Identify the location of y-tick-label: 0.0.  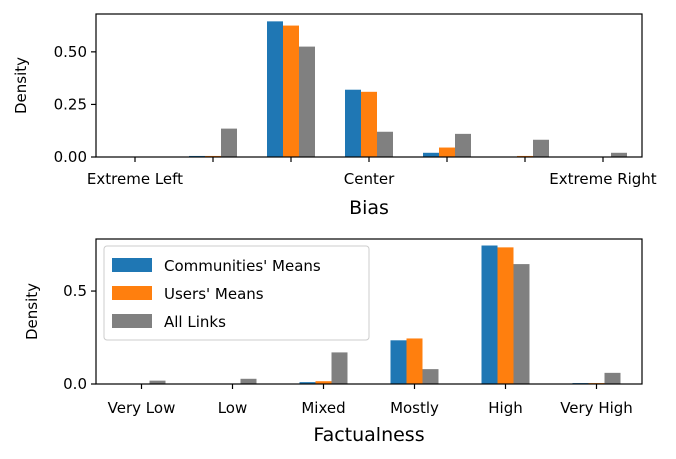
(75, 384).